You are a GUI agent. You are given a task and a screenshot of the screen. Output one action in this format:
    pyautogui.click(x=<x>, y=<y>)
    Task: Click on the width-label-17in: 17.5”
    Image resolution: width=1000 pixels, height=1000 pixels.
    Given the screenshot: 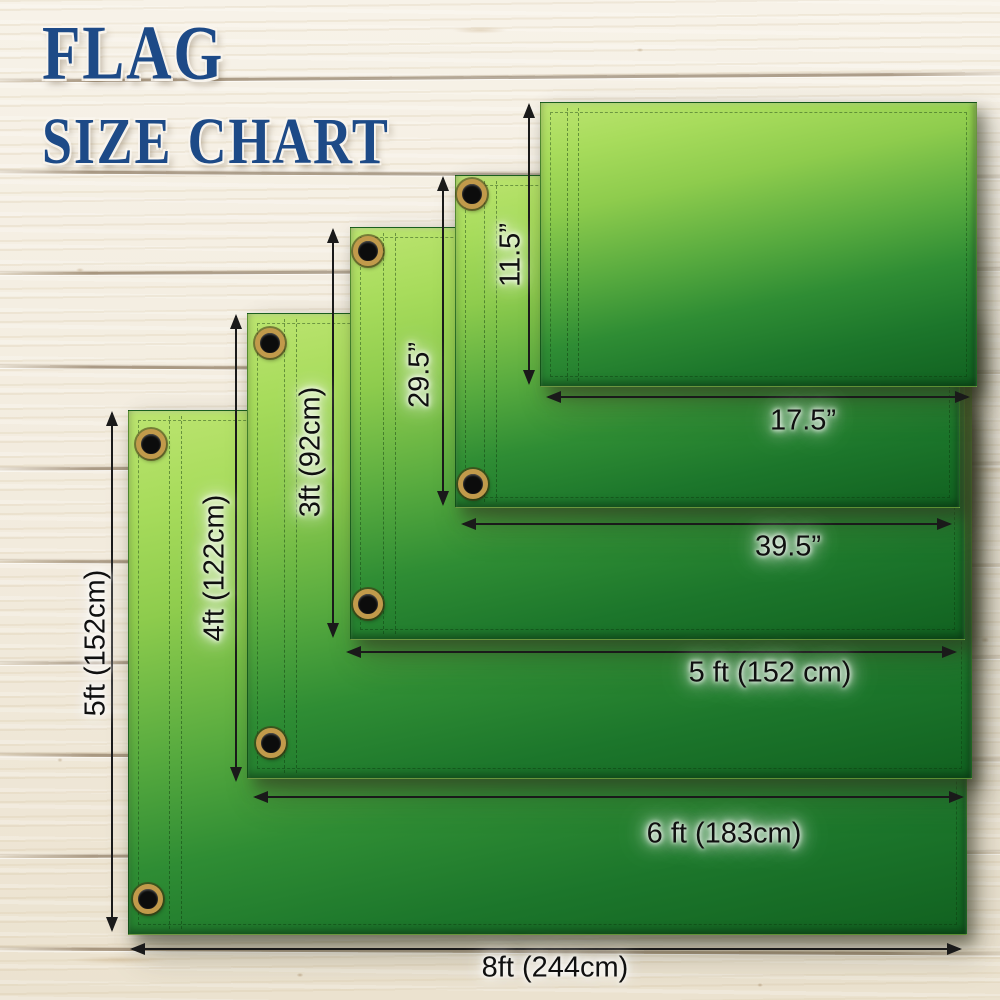 What is the action you would take?
    pyautogui.click(x=803, y=420)
    